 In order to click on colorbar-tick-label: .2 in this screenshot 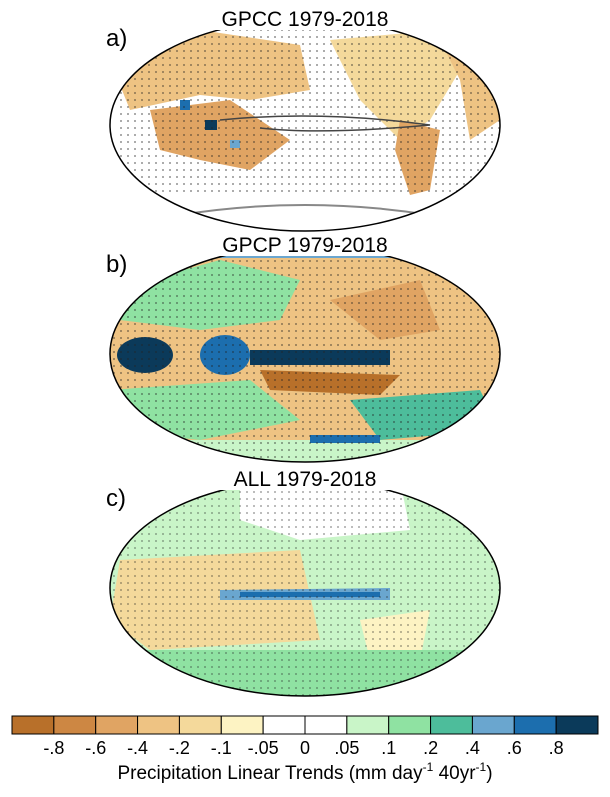, I will do `click(430, 748)`.